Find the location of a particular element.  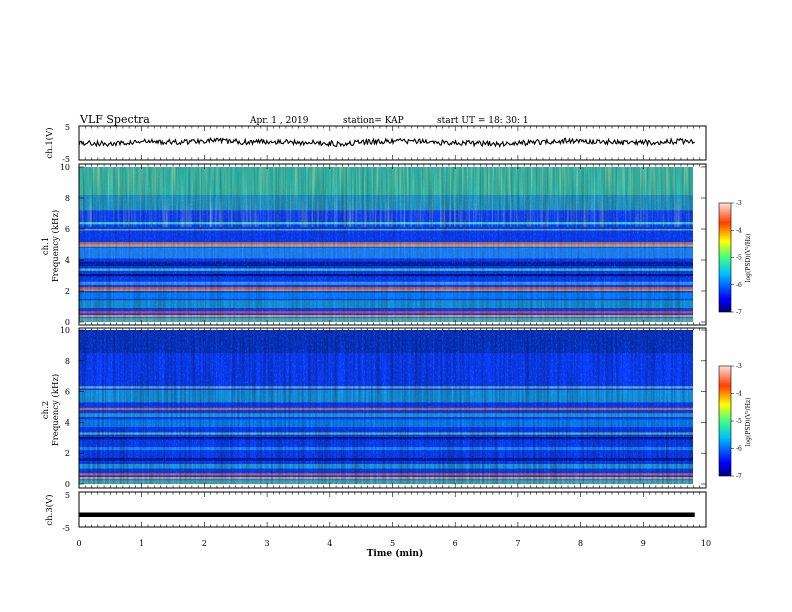

ch2-frequency-ylabel: Frequency (kHz) is located at coordinates (55, 410).